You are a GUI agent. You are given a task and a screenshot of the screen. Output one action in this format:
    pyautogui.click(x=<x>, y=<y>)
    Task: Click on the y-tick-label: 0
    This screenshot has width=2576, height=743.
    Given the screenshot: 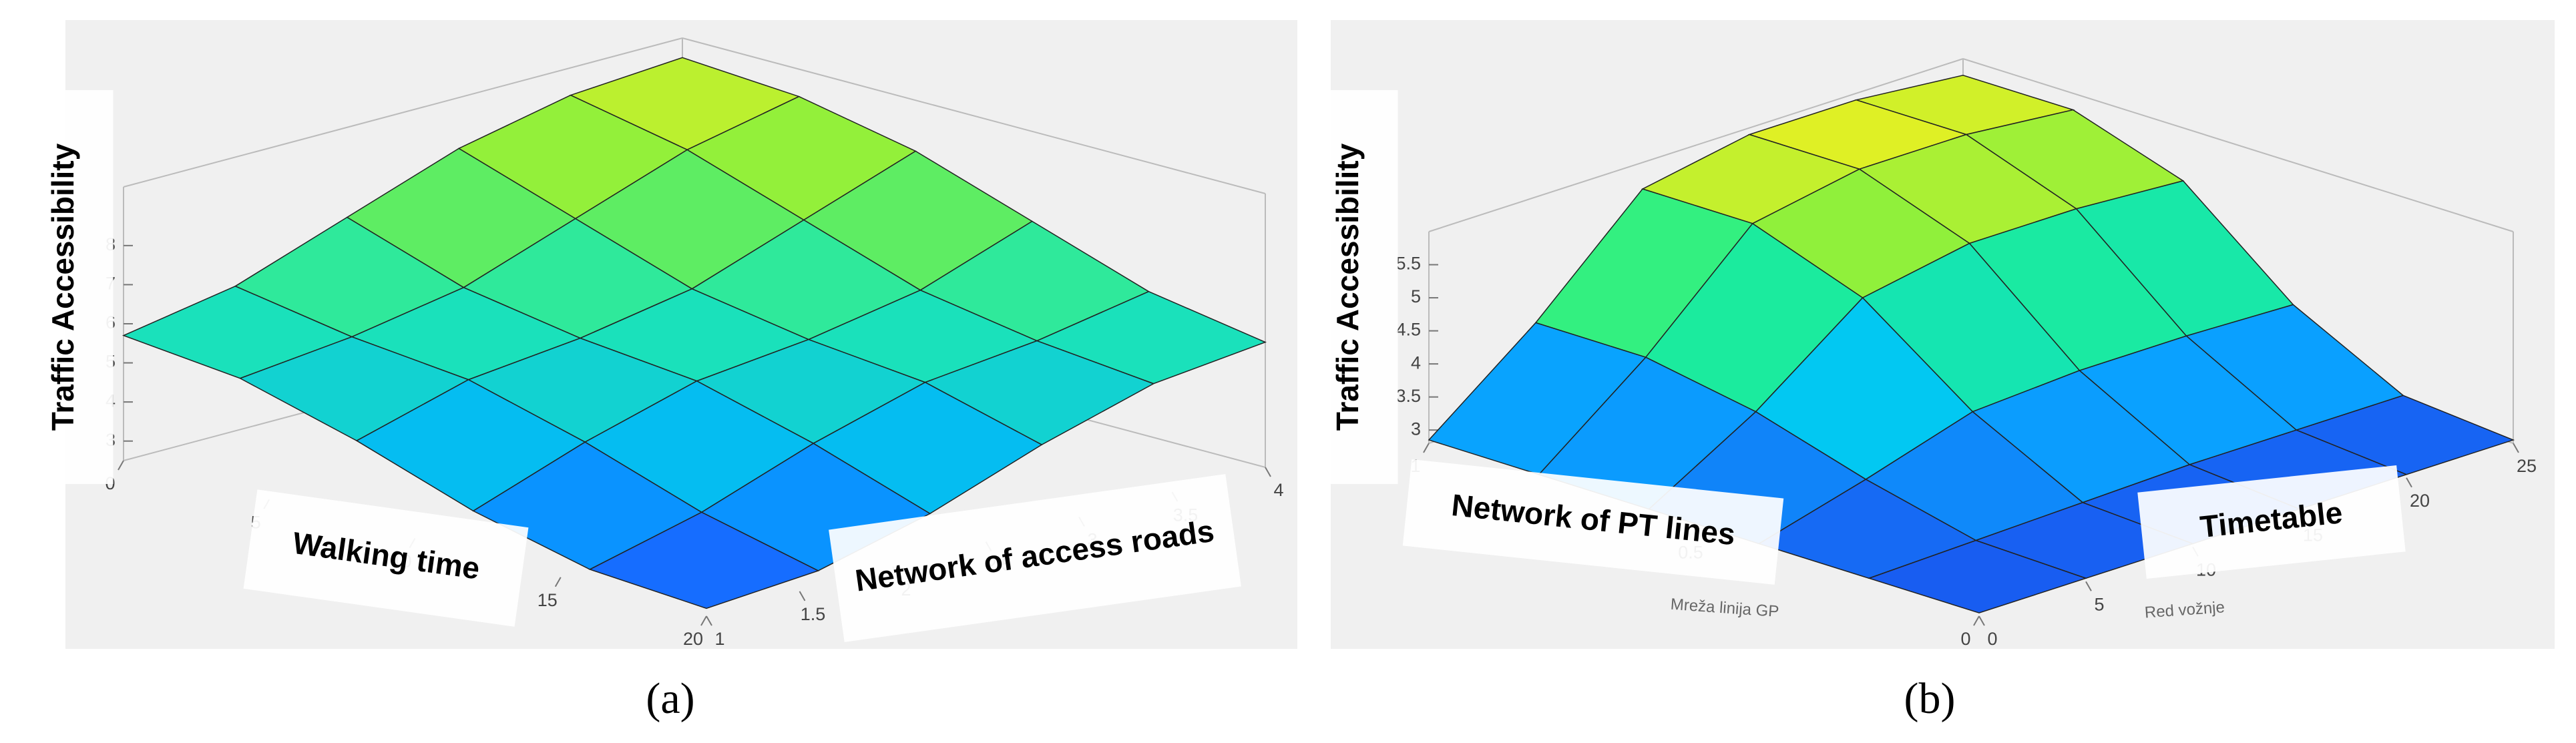 What is the action you would take?
    pyautogui.click(x=1992, y=639)
    